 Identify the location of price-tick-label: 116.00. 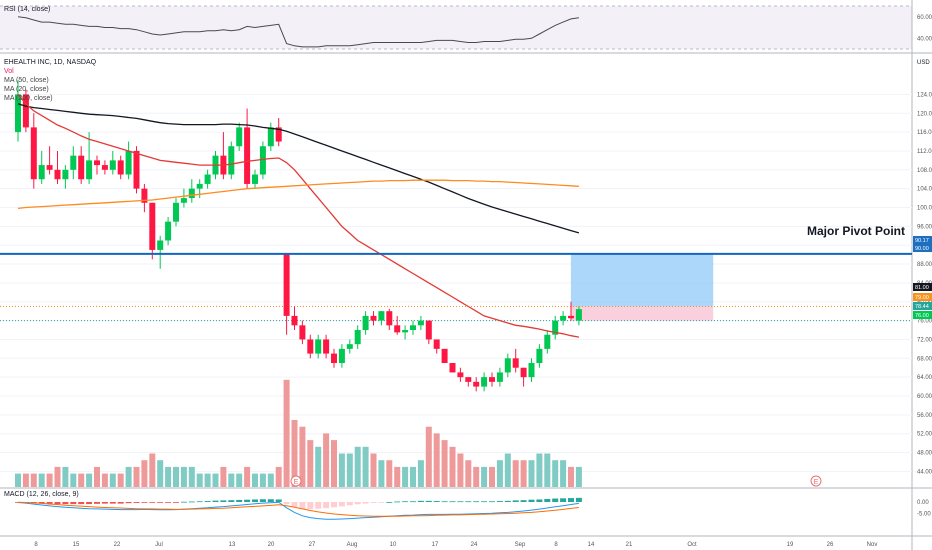
(924, 133).